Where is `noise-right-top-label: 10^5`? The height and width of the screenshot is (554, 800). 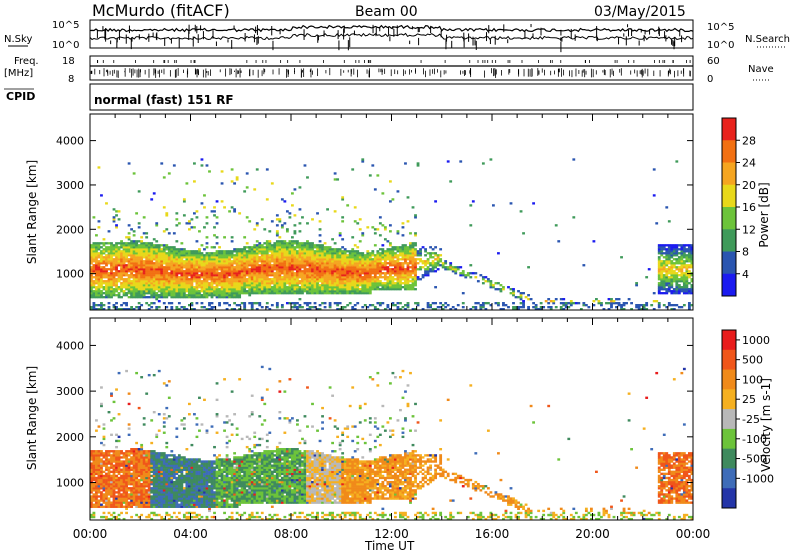
noise-right-top-label: 10^5 is located at coordinates (720, 27).